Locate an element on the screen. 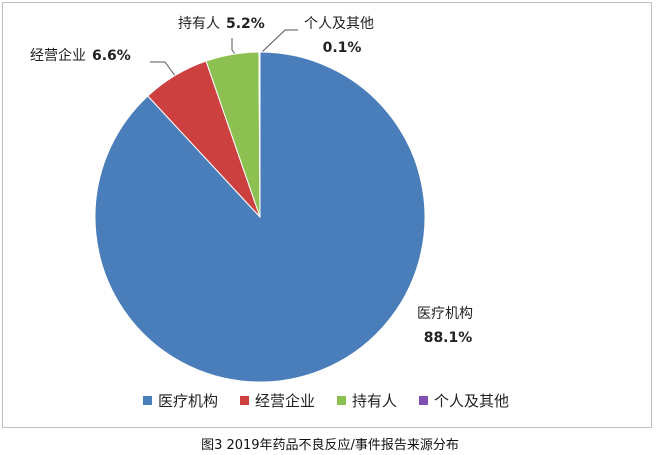  data-label: 医疗机构 88.1% is located at coordinates (445, 326).